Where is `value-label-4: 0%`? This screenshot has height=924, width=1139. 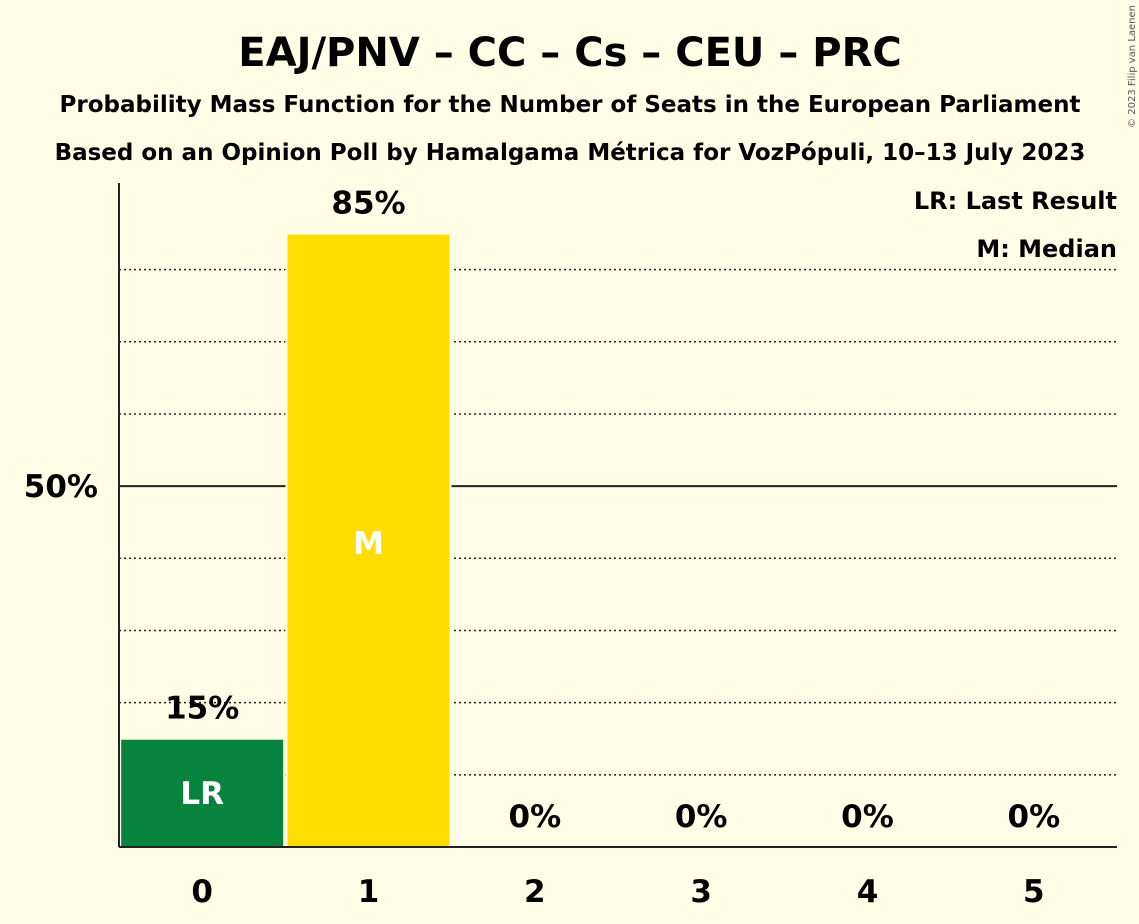 value-label-4: 0% is located at coordinates (867, 817).